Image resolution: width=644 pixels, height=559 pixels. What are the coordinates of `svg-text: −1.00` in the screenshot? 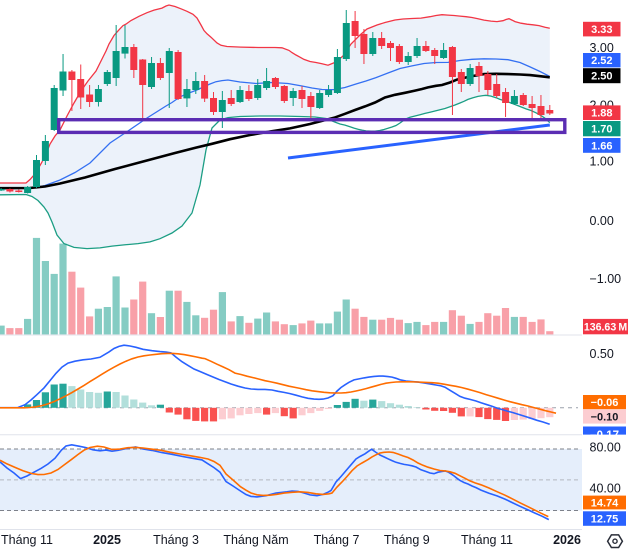 It's located at (606, 279).